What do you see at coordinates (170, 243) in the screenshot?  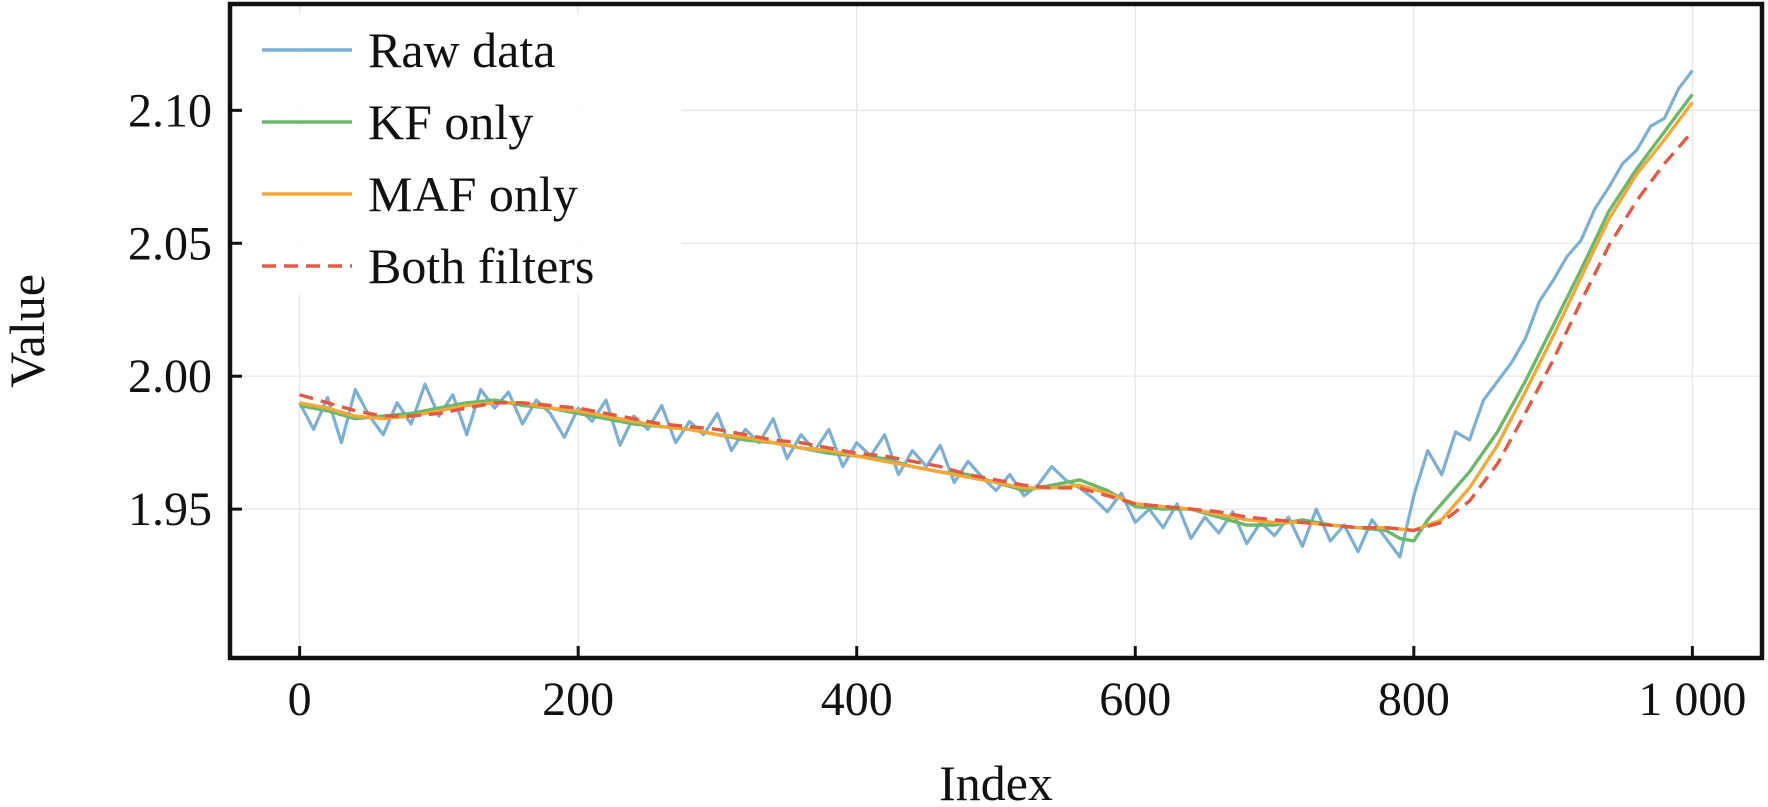 I see `y-tick-label: 2.05` at bounding box center [170, 243].